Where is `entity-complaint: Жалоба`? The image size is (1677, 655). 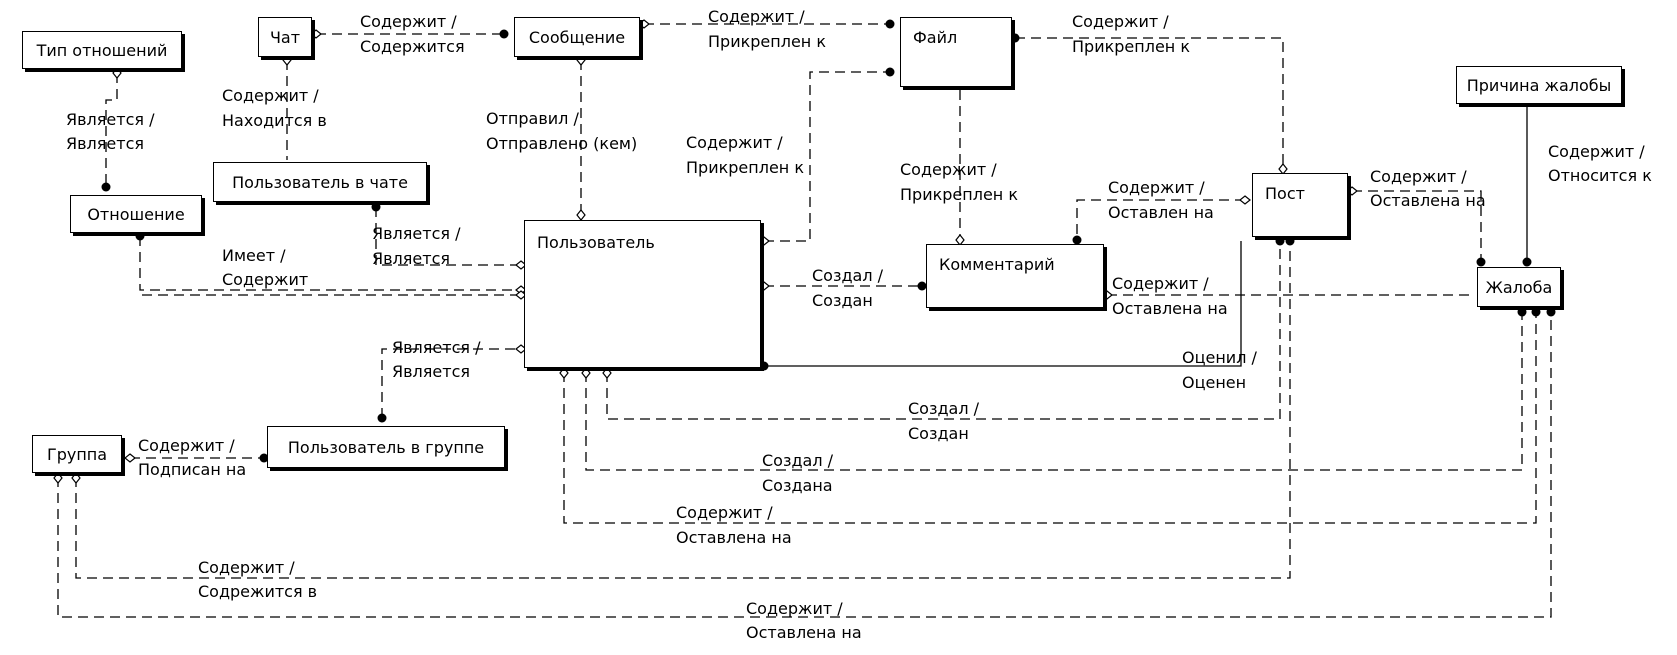
entity-complaint: Жалоба is located at coordinates (1519, 287).